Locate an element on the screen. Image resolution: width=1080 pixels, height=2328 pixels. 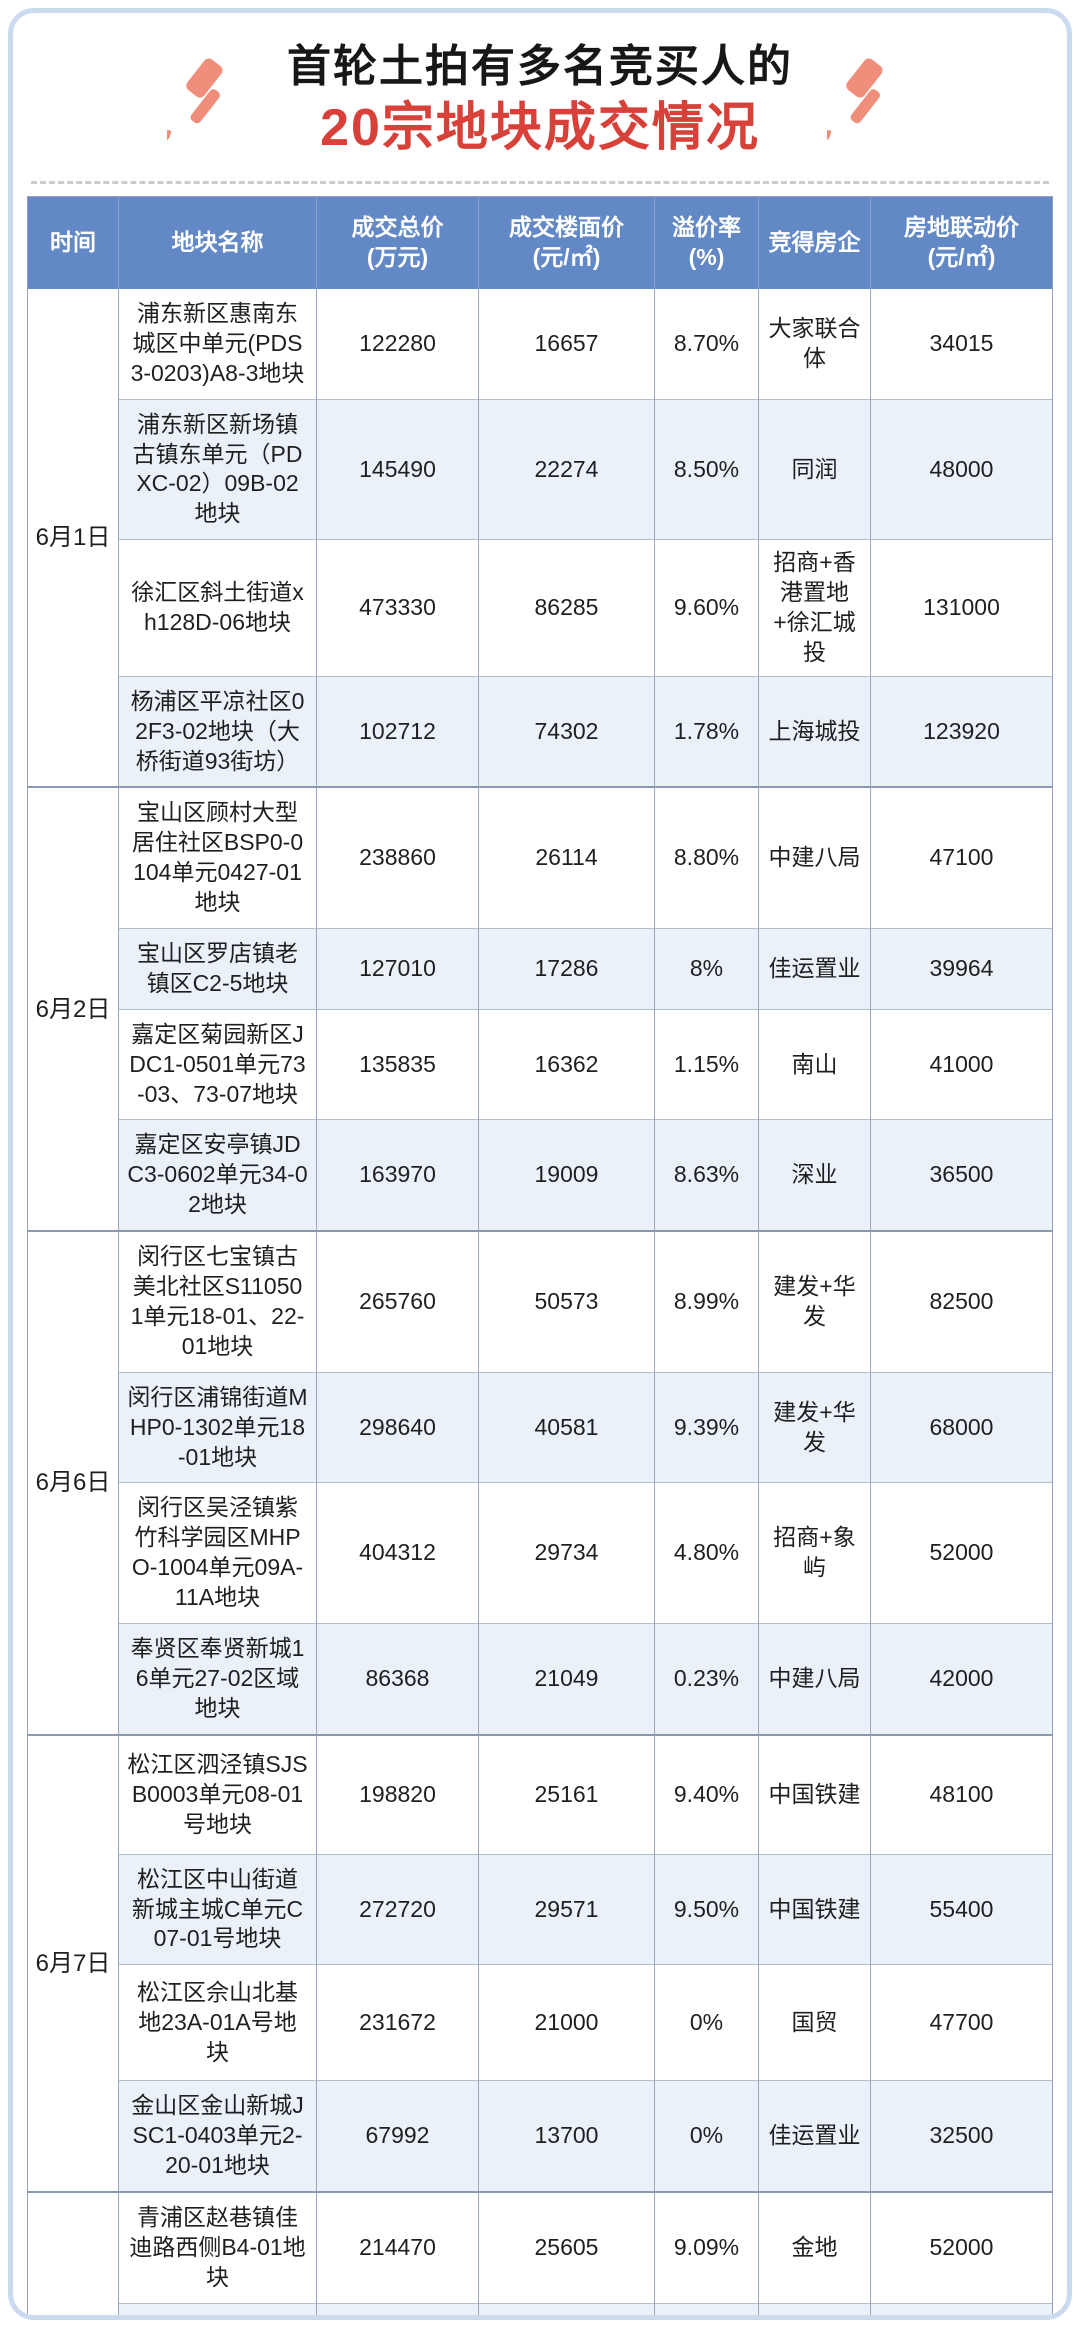
value-cell: 8% is located at coordinates (706, 968).